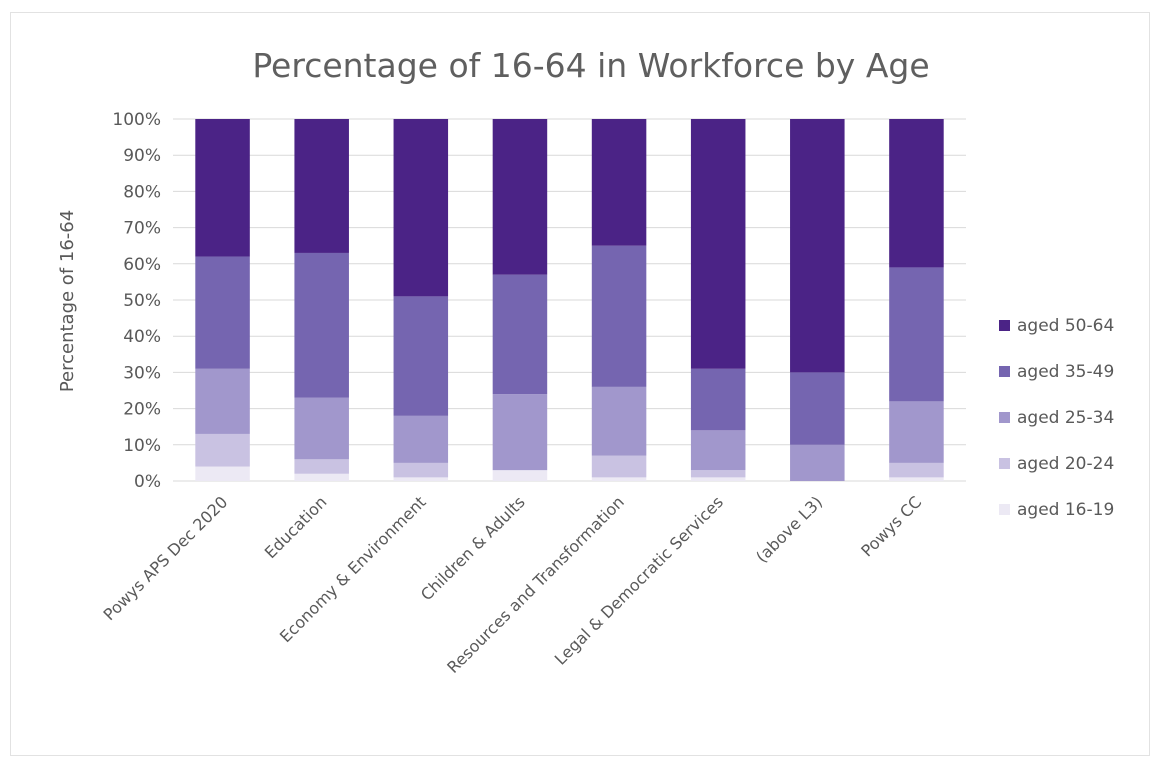 This screenshot has width=1156, height=760. I want to click on x-category-label: Resources and Transformation, so click(535, 584).